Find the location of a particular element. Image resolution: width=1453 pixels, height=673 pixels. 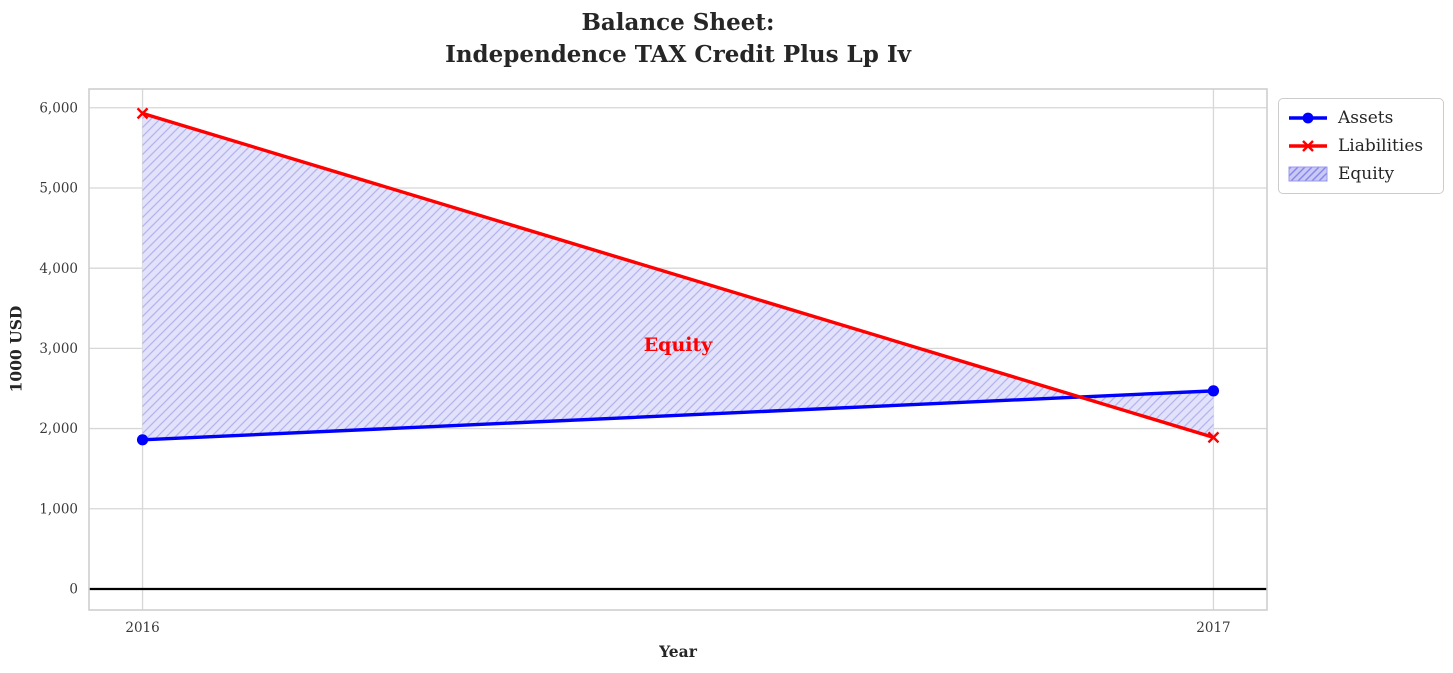

x-tick-label: 2017 is located at coordinates (1213, 628).